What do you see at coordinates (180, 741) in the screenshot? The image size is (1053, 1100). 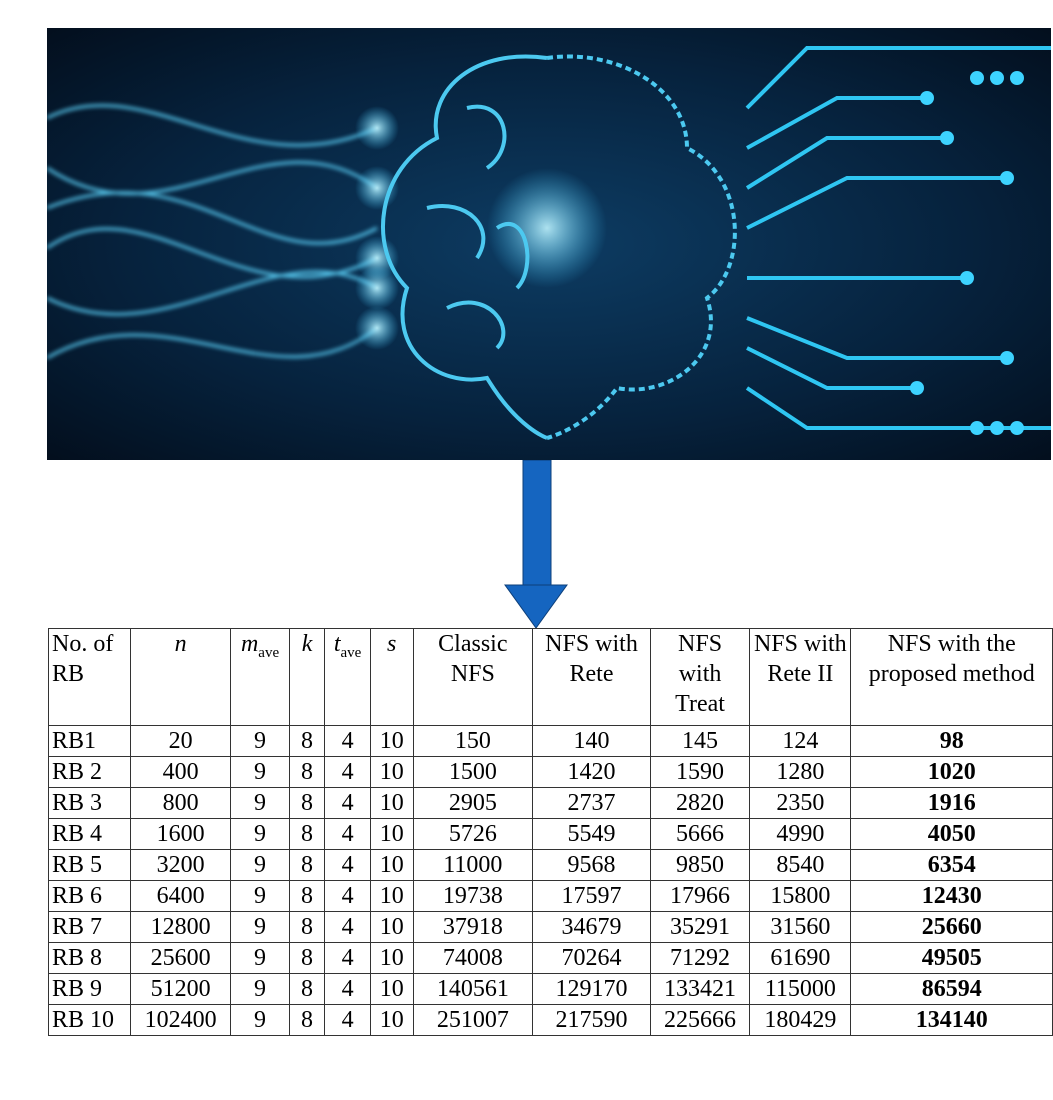 I see `table-cell: 20` at bounding box center [180, 741].